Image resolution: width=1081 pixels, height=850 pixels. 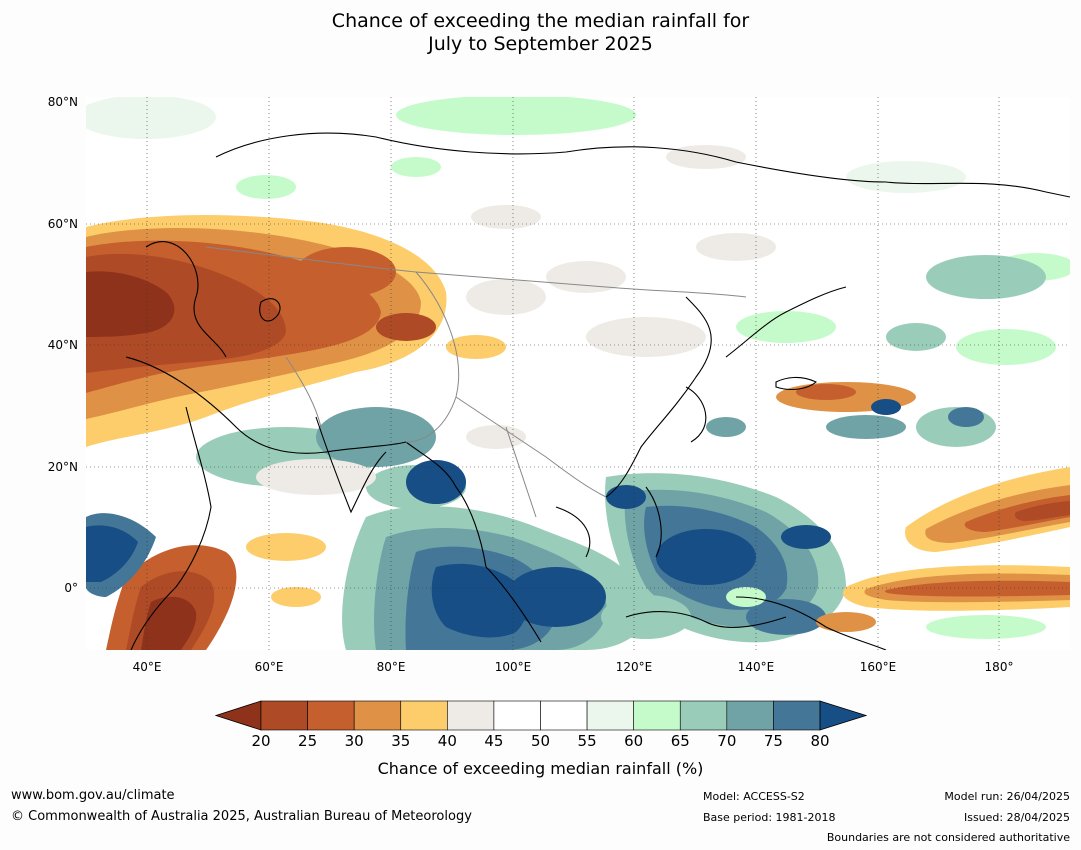 I want to click on colorbar-tick-label: 25, so click(x=308, y=741).